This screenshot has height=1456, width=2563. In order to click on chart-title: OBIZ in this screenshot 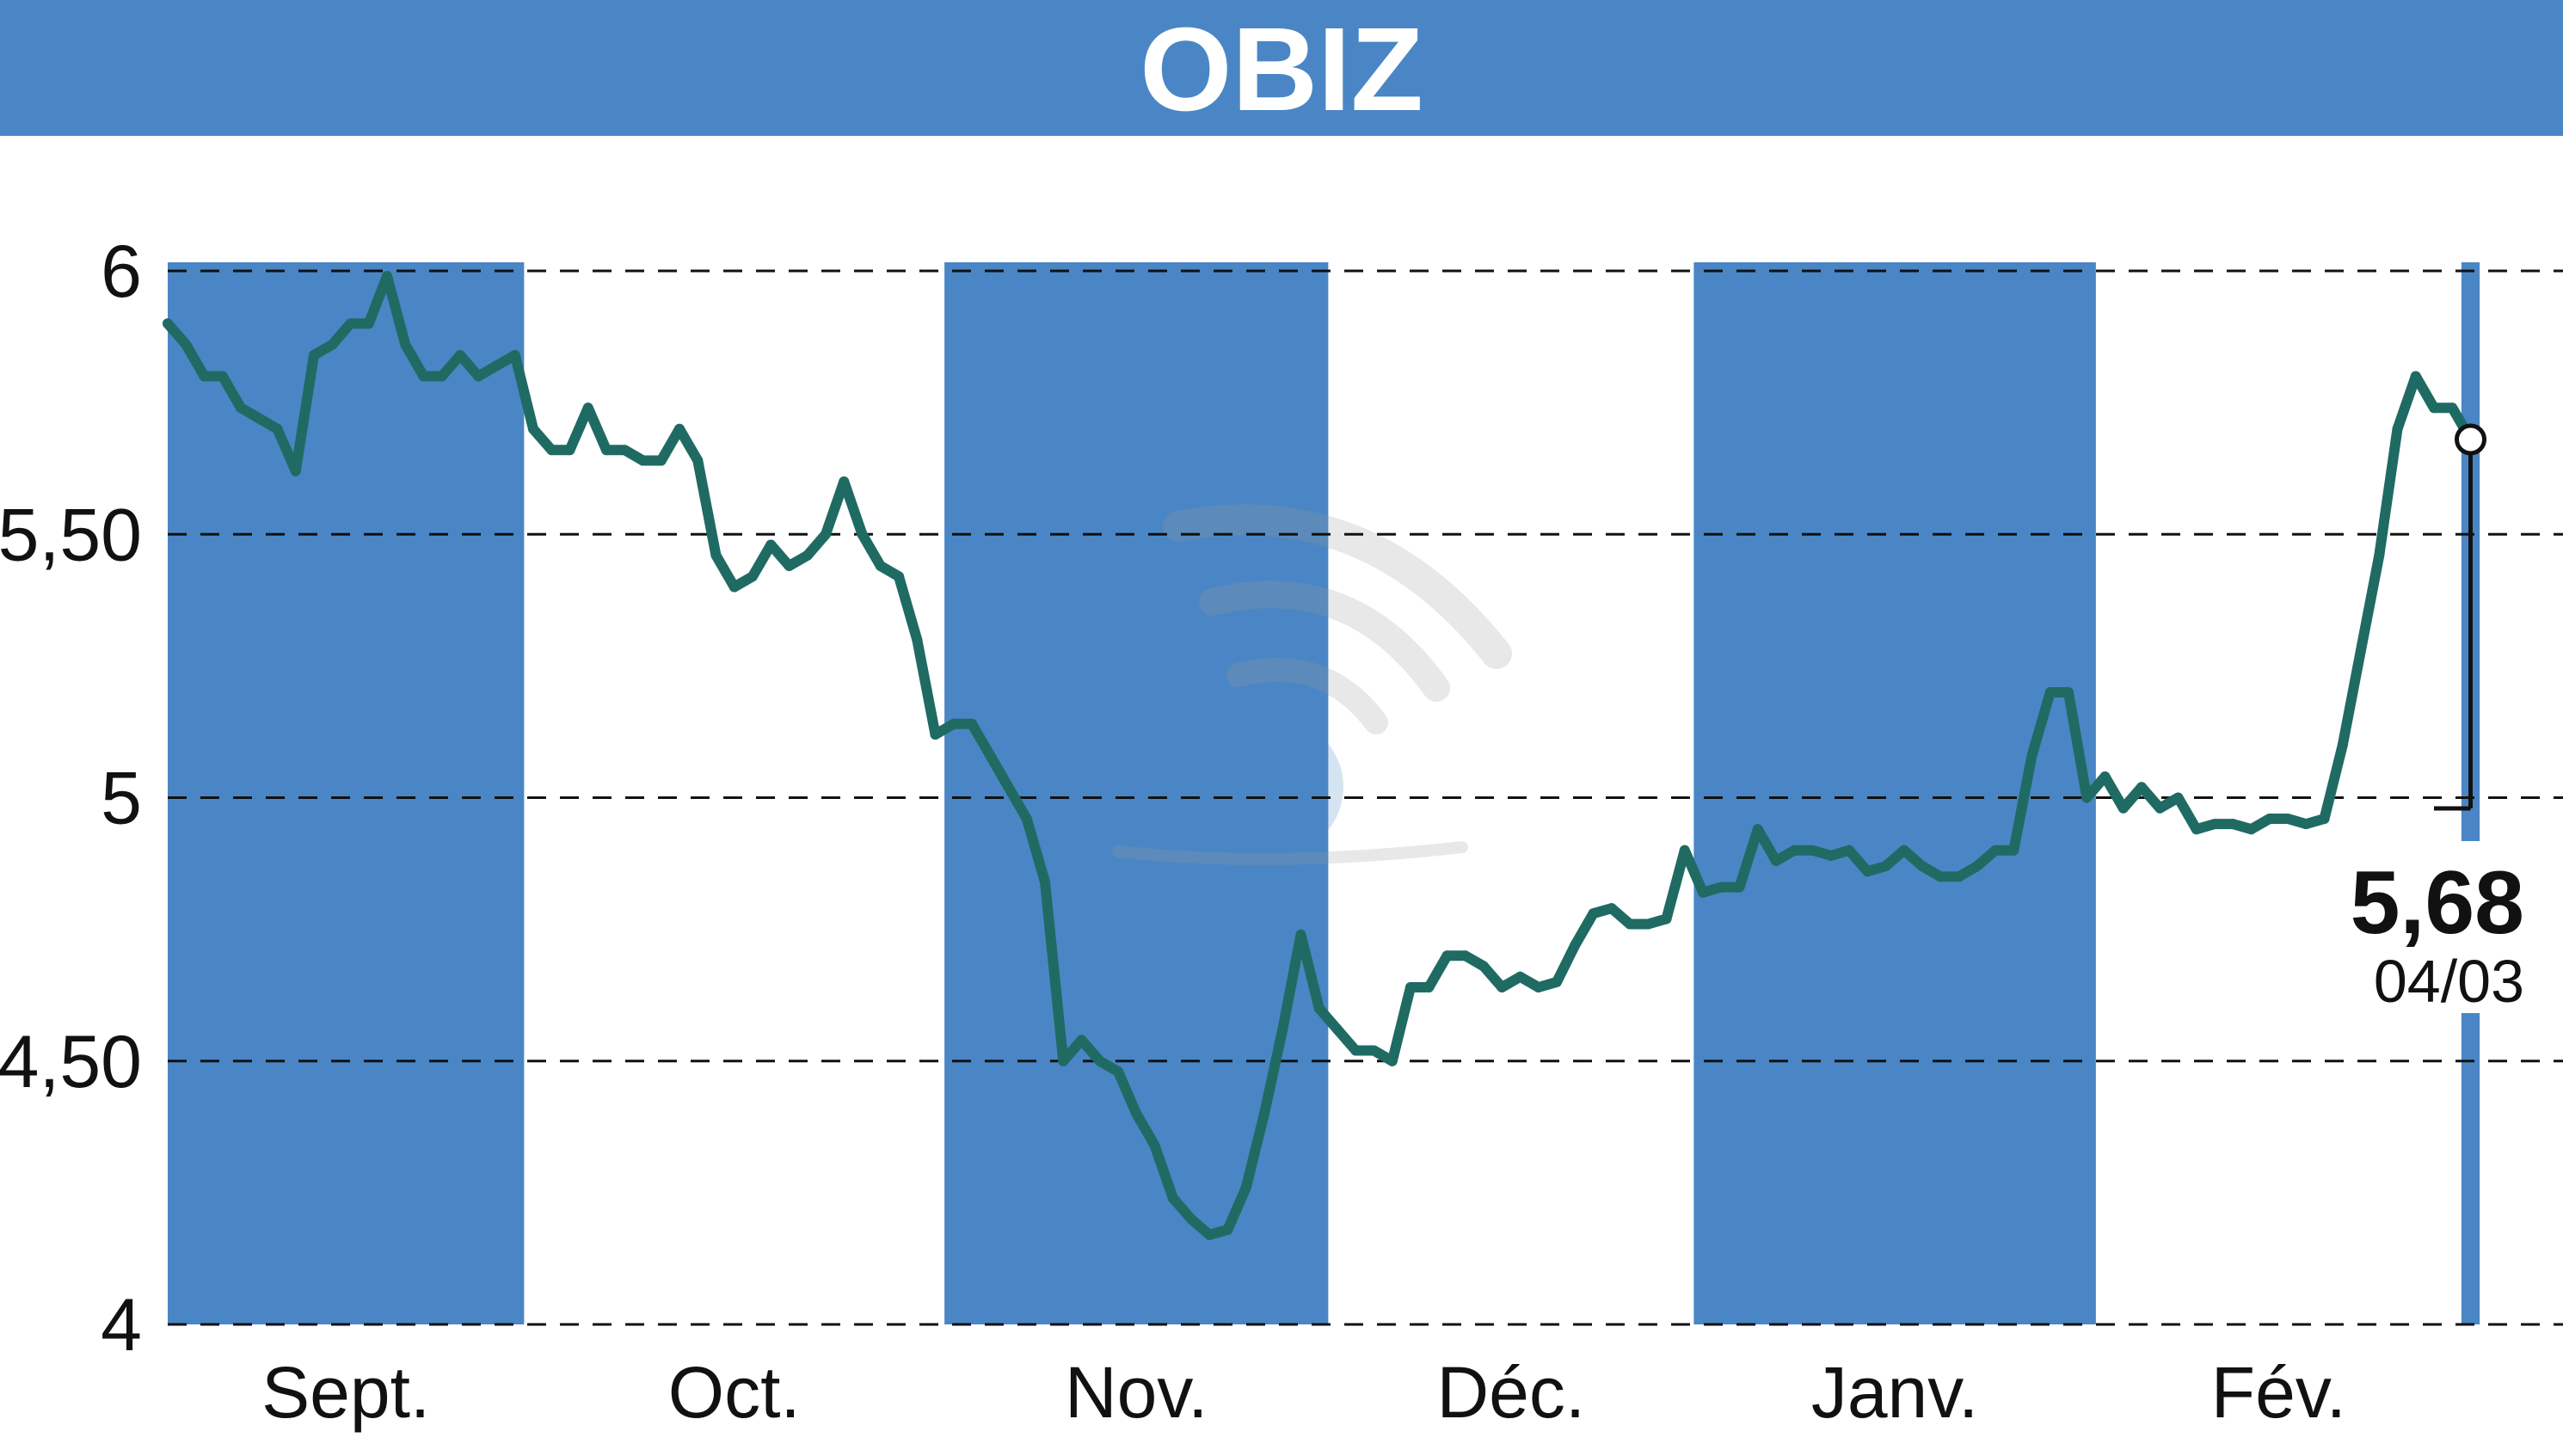, I will do `click(1281, 70)`.